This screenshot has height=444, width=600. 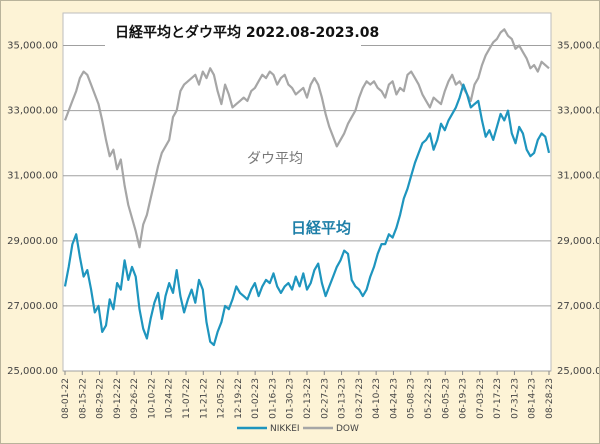 What do you see at coordinates (578, 371) in the screenshot?
I see `y-tick-label-right: 25,000.00` at bounding box center [578, 371].